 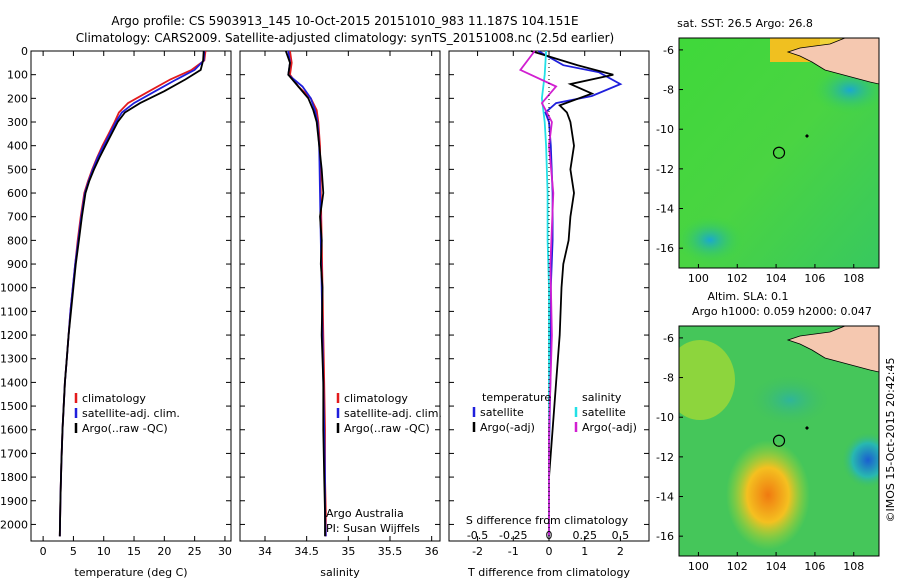 What do you see at coordinates (17, 75) in the screenshot?
I see `depth-tick-label: 100` at bounding box center [17, 75].